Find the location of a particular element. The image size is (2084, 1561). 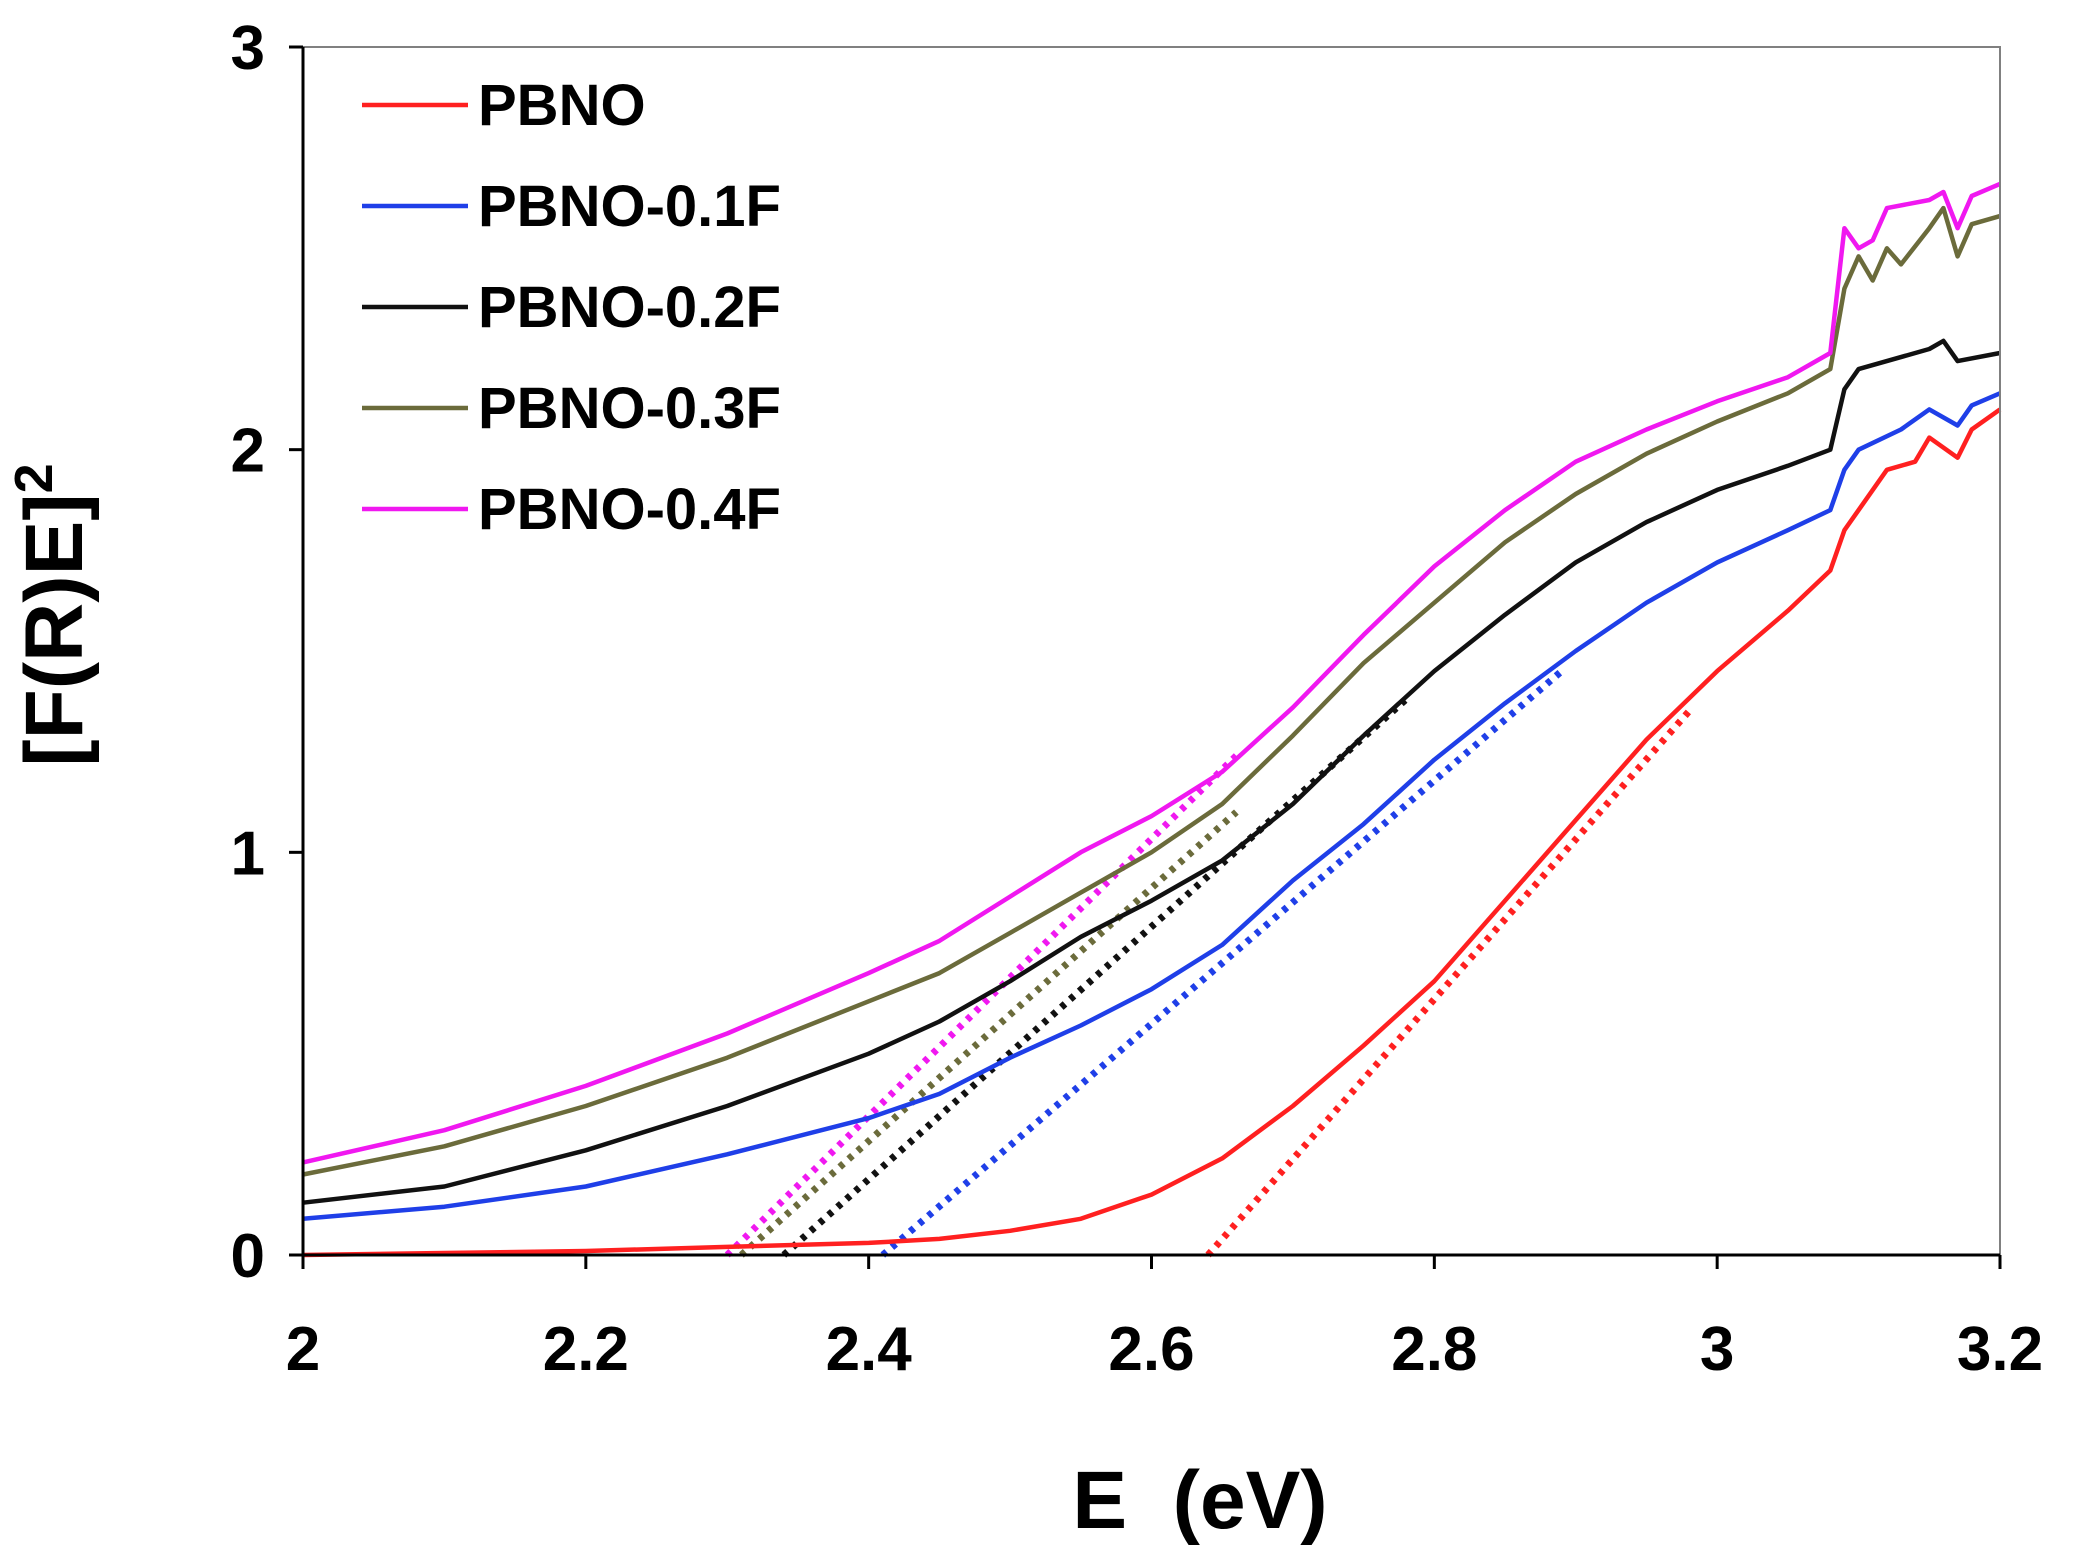

tangent-line-pbno-03f is located at coordinates (989, 1033).